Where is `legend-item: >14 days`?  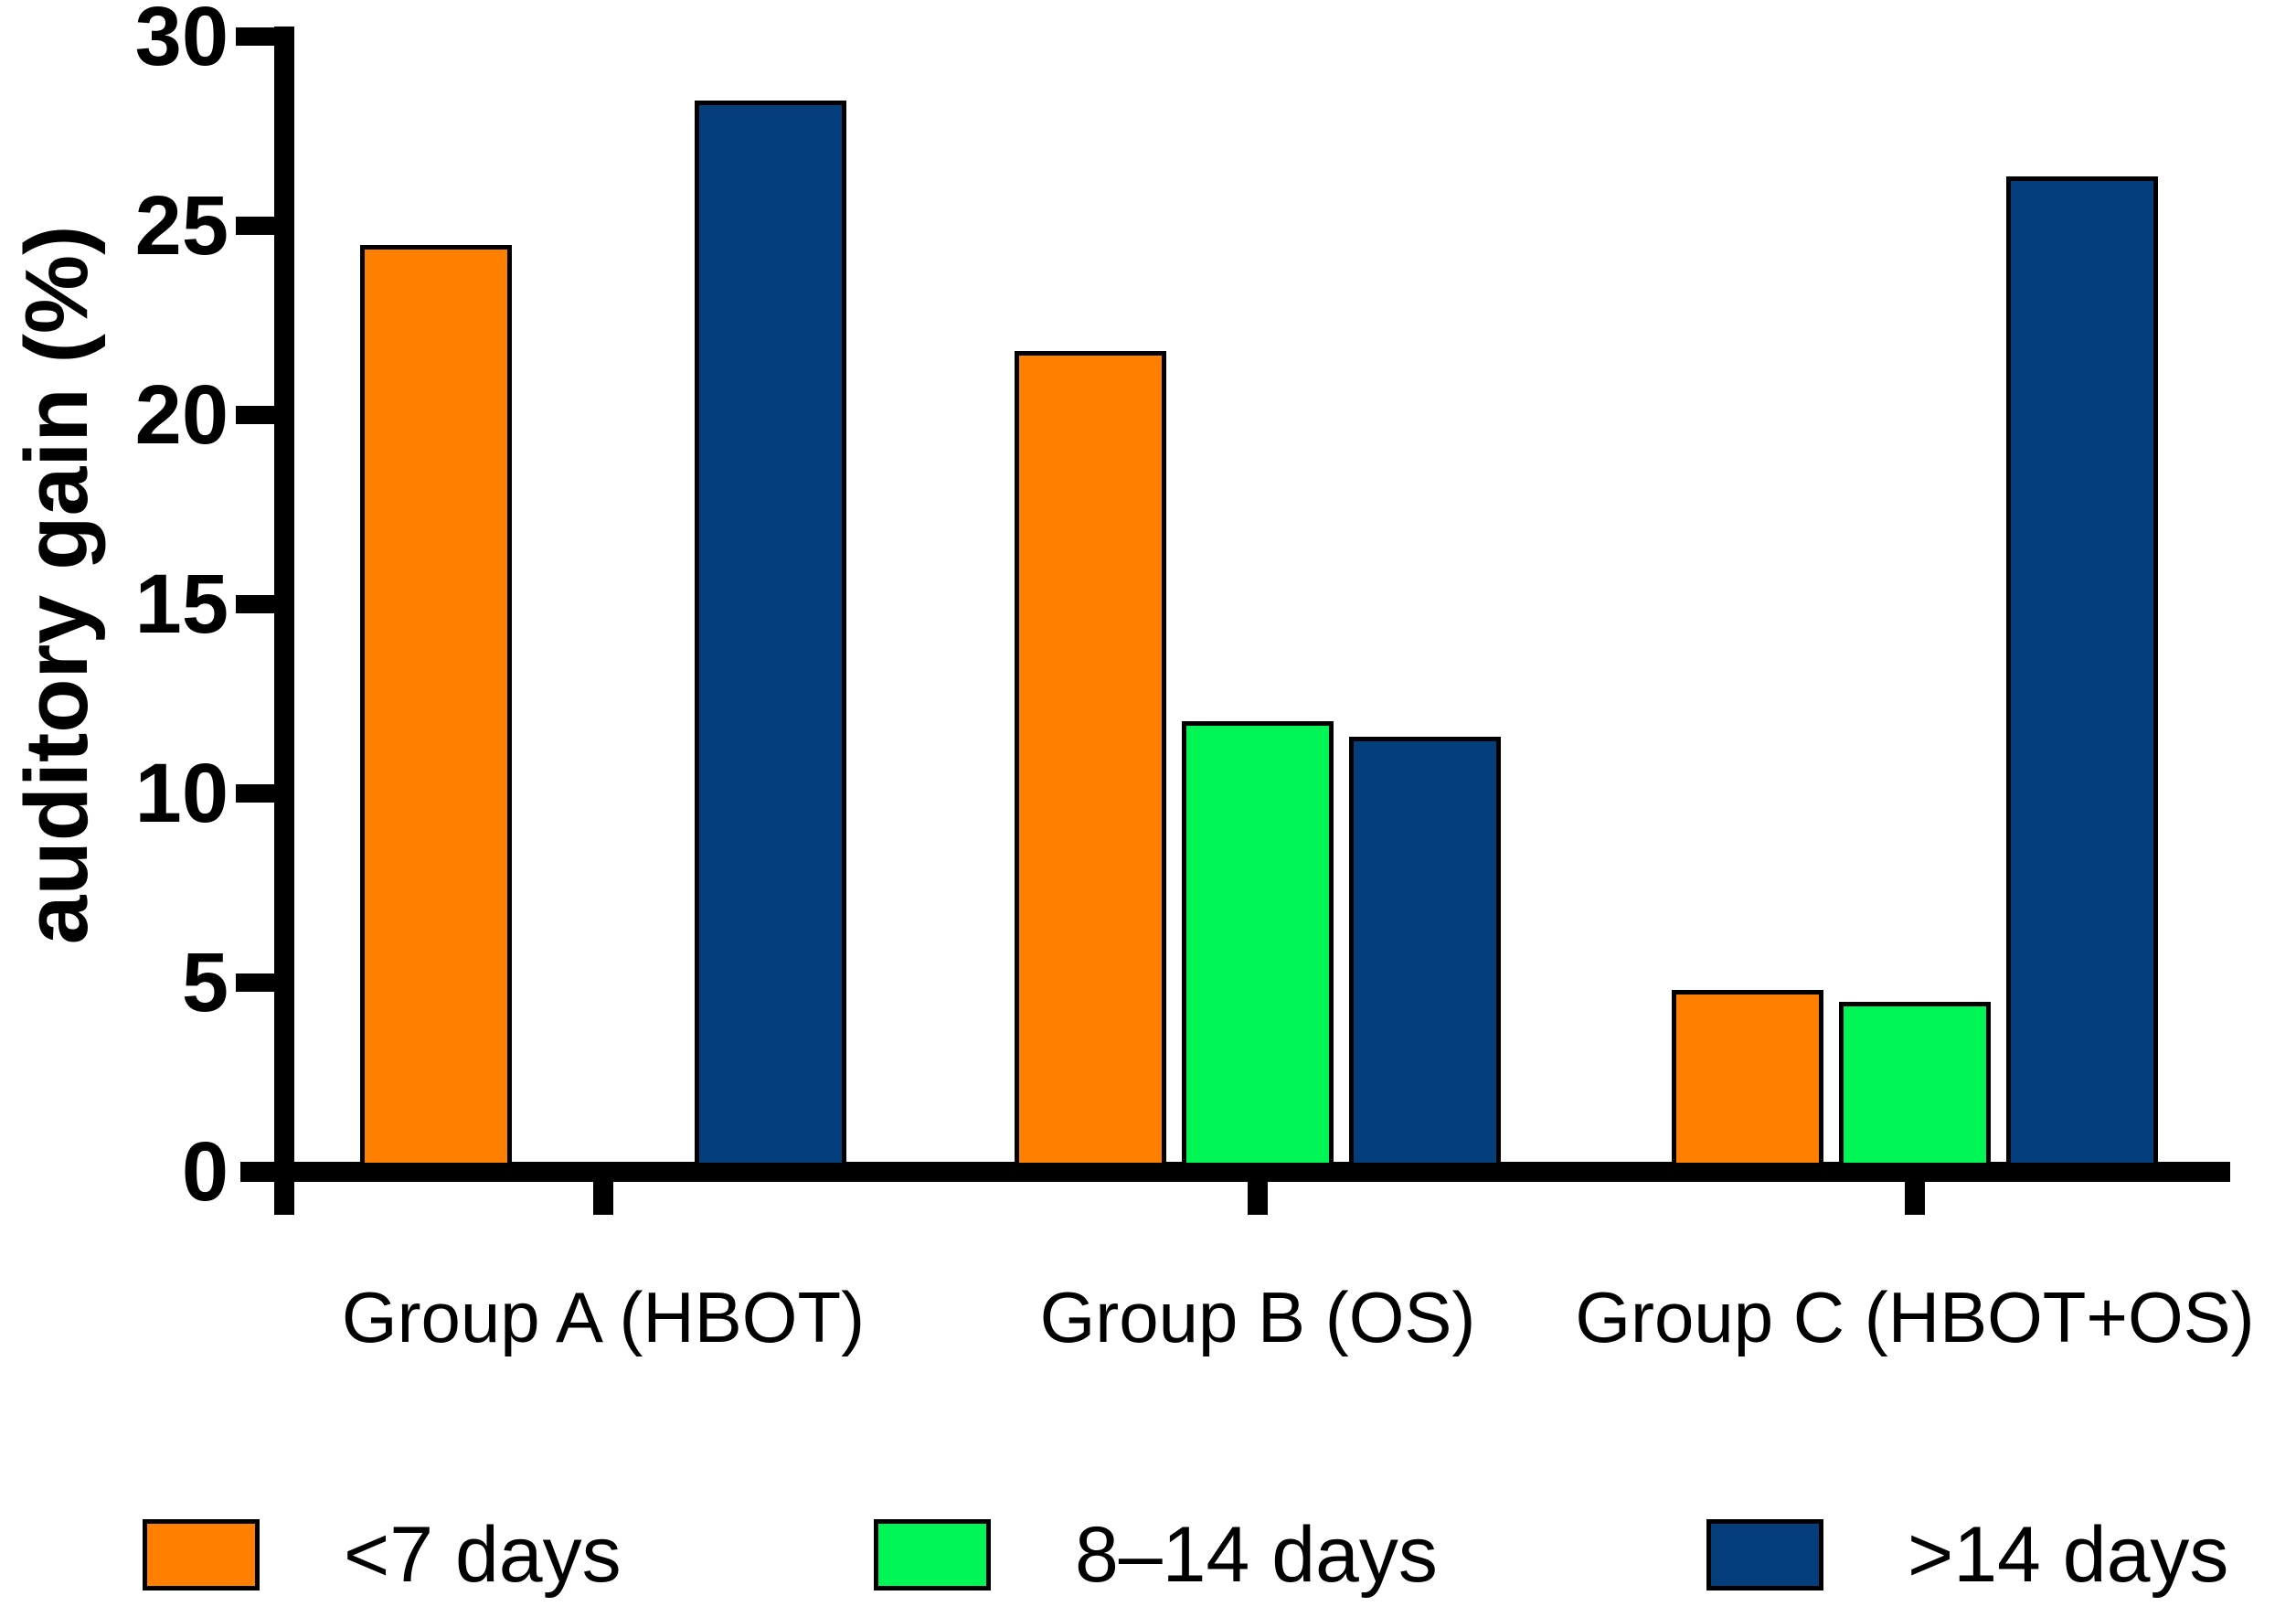 legend-item: >14 days is located at coordinates (1967, 1555).